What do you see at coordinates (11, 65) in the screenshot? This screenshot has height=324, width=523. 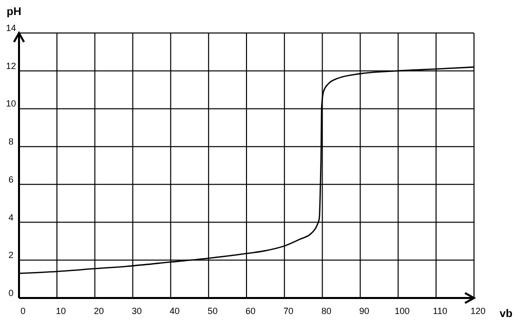 I see `y-tick-label: 12` at bounding box center [11, 65].